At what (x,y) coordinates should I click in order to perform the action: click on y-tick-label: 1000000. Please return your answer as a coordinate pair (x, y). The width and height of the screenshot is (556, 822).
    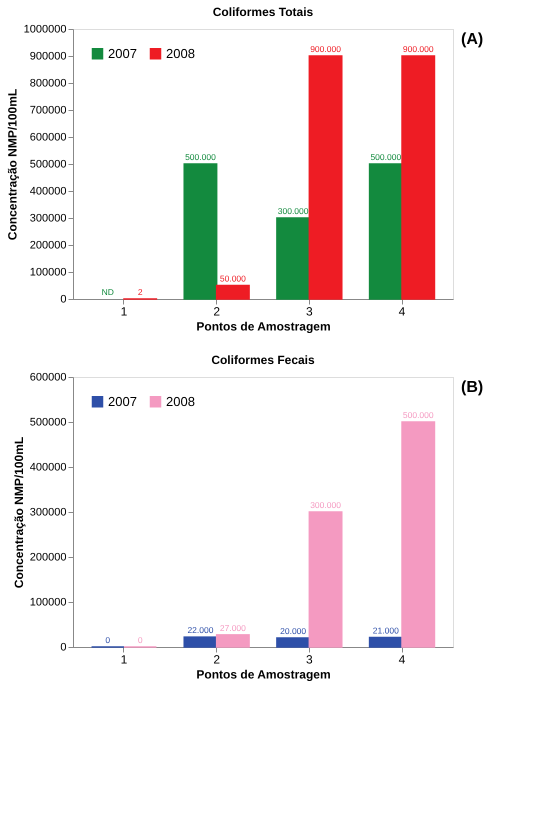
    Looking at the image, I should click on (45, 30).